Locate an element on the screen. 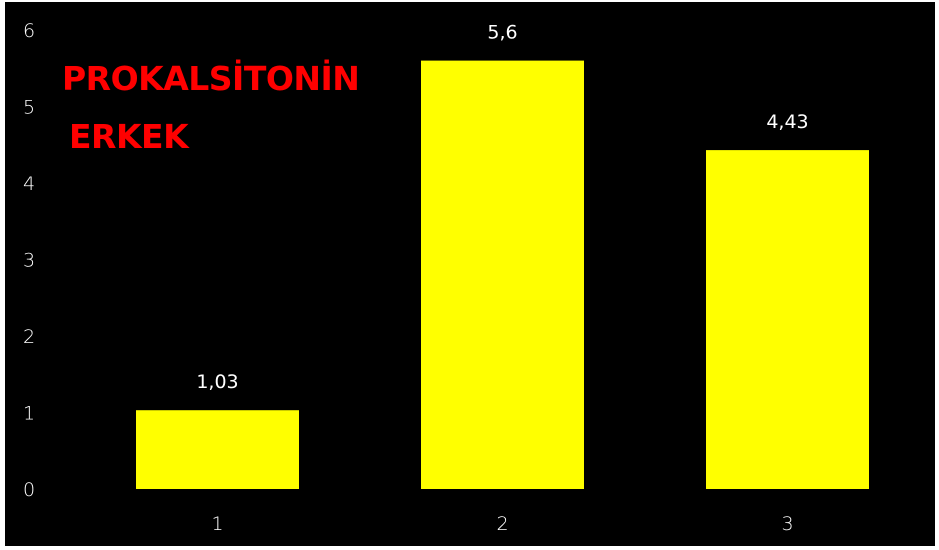  y-tick-label: 3 is located at coordinates (29, 261).